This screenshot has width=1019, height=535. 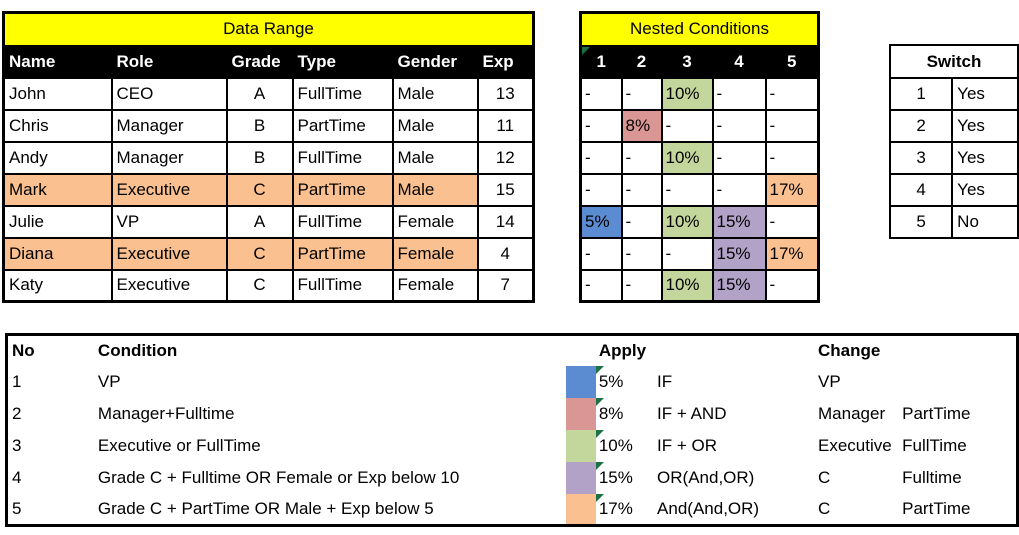 I want to click on rules-header-no: No, so click(x=23, y=350).